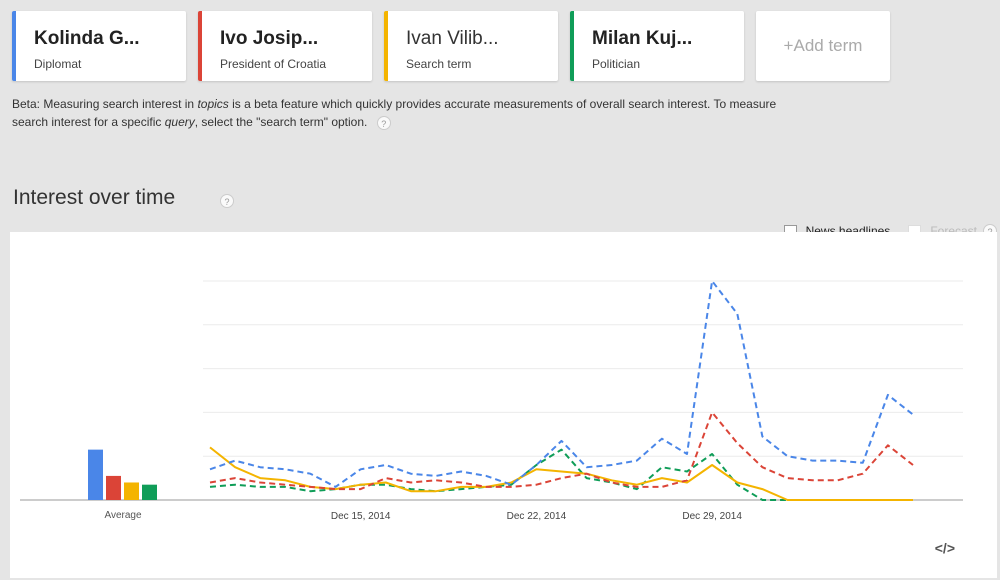 The height and width of the screenshot is (580, 1000). I want to click on x-tick-label: Dec 22, 2014, so click(537, 516).